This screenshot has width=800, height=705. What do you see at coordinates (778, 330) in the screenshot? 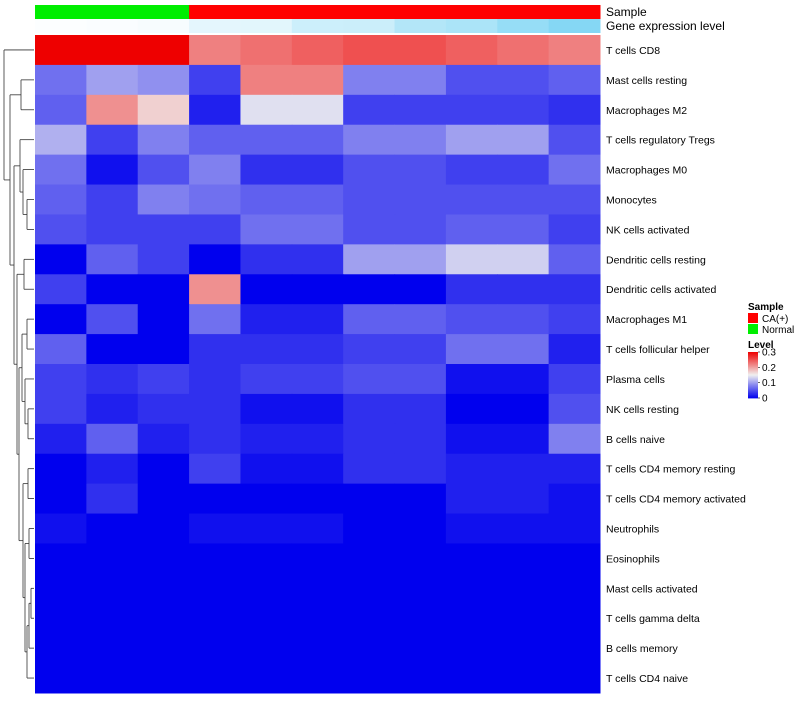
I see `legend-item-label: Normal` at bounding box center [778, 330].